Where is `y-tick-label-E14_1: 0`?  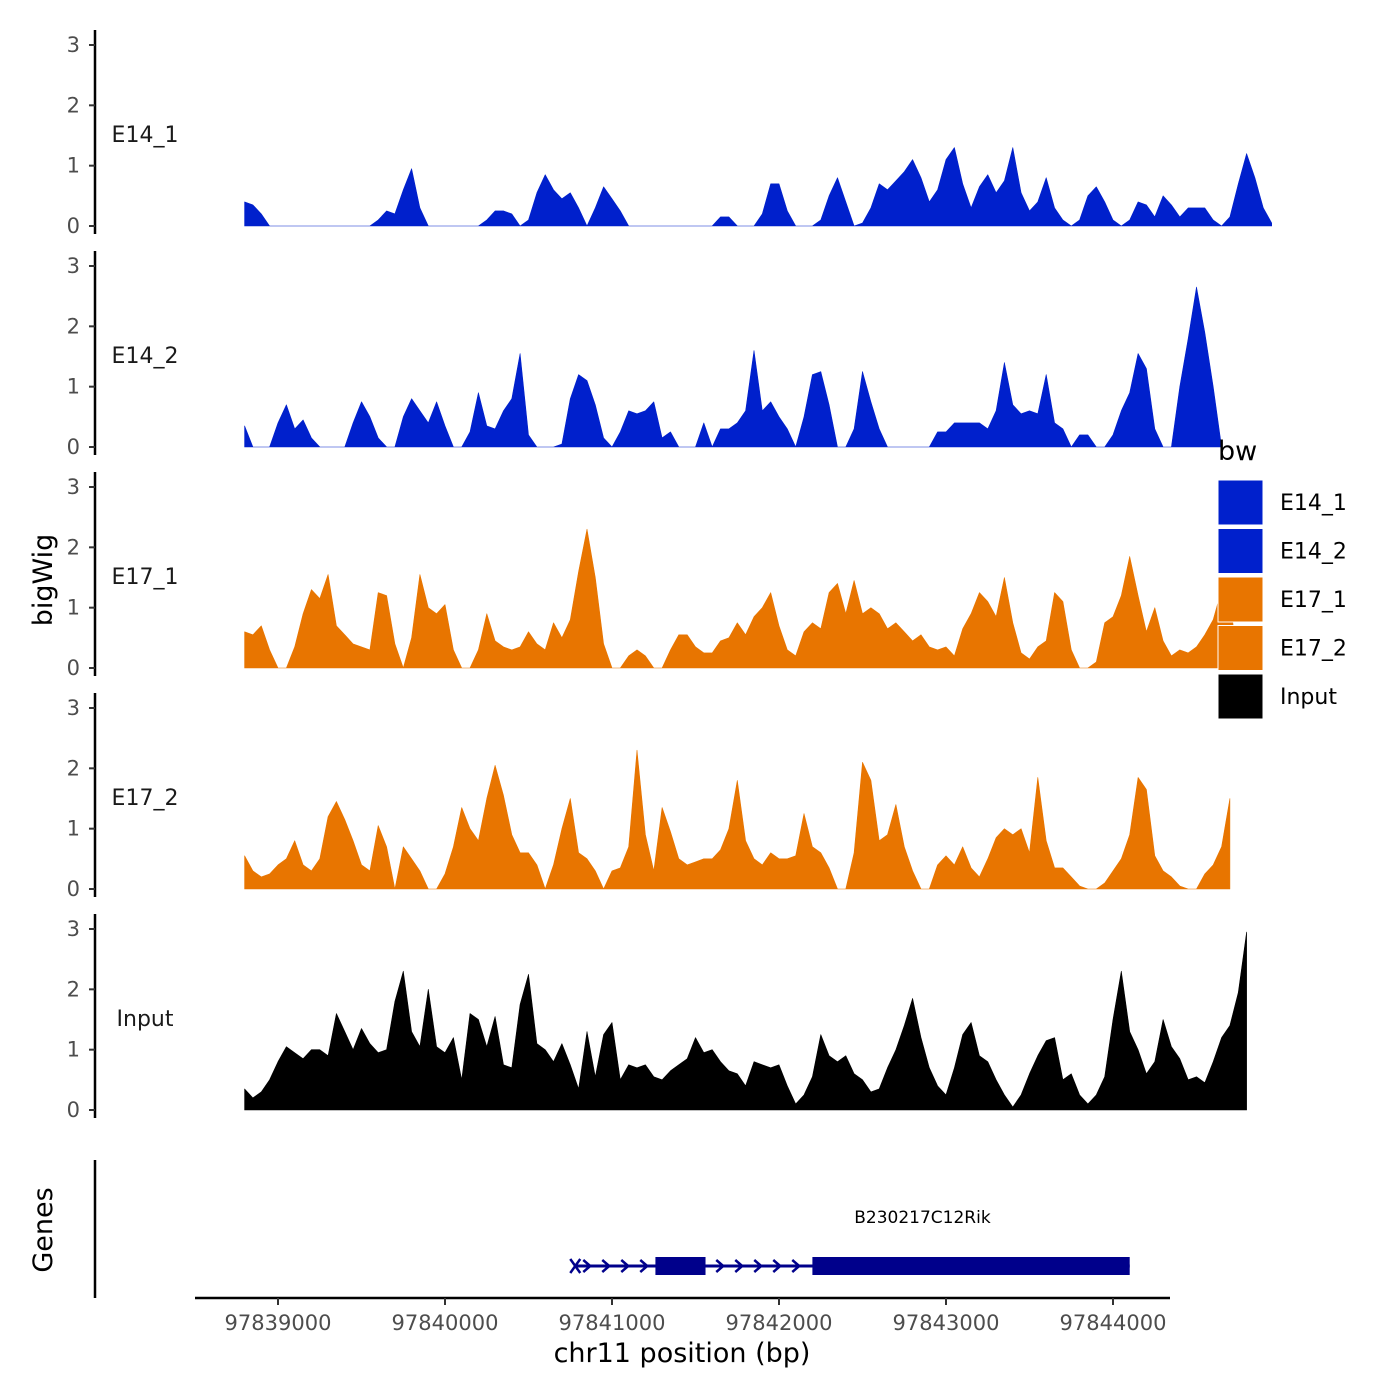
y-tick-label-E14_1: 0 is located at coordinates (73, 226).